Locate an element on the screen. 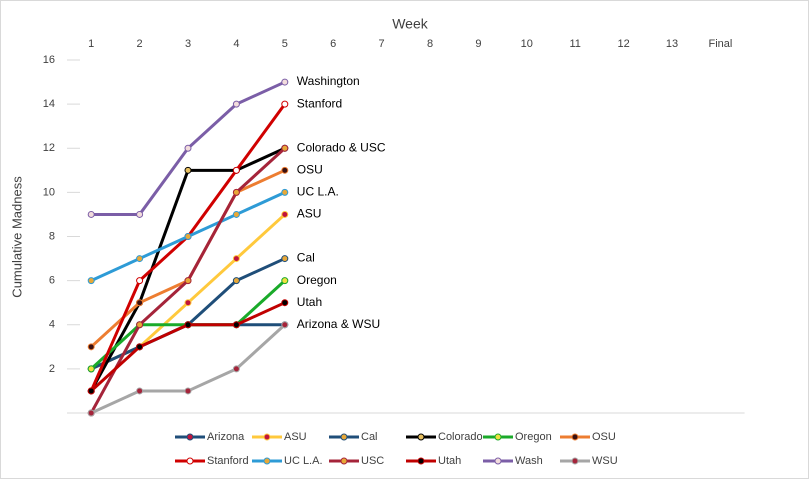  legend-label: UC L.A. is located at coordinates (303, 461).